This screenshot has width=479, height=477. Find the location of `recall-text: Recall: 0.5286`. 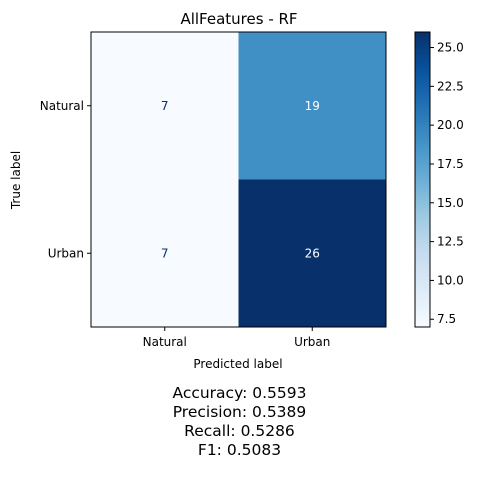

recall-text: Recall: 0.5286 is located at coordinates (239, 431).